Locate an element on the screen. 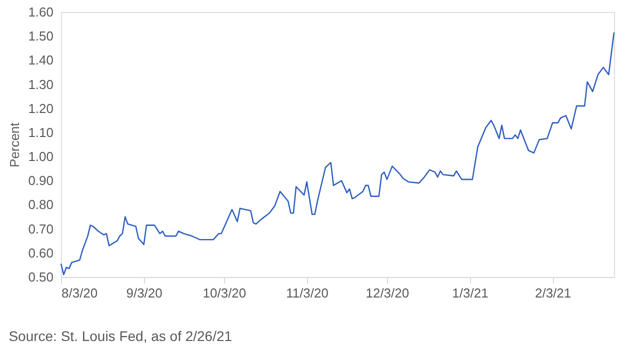 The width and height of the screenshot is (637, 347). y-tick-label: 1.60 is located at coordinates (41, 12).